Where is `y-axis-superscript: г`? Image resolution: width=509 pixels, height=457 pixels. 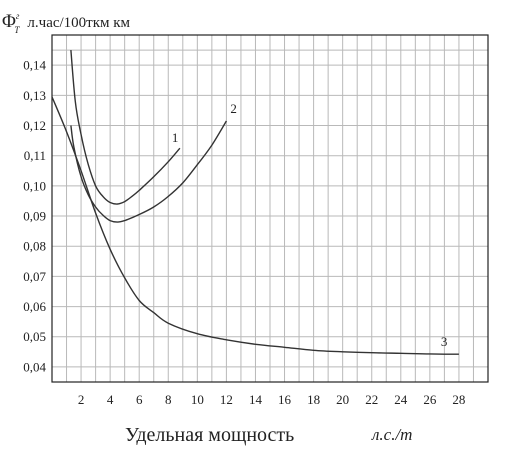
y-axis-superscript: г is located at coordinates (18, 16).